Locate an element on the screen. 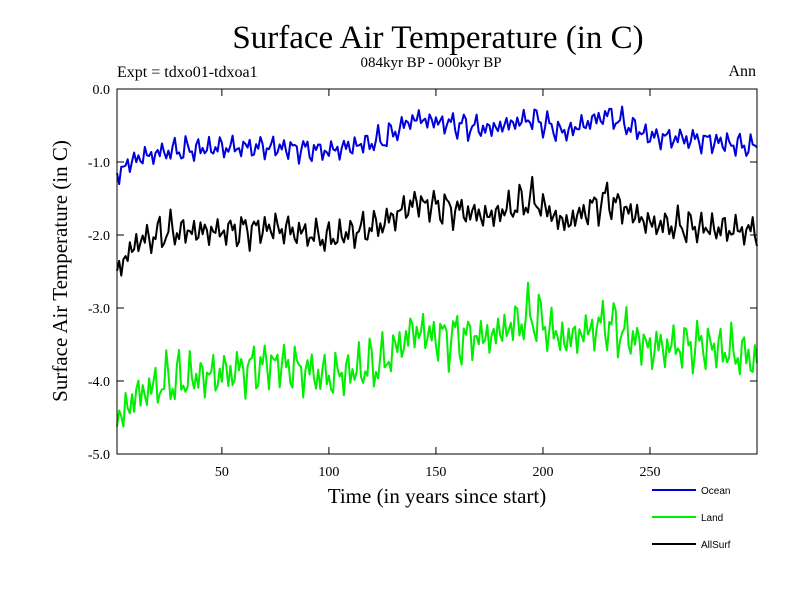  y-axis-label: Surface Air Temperature (in C) is located at coordinates (60, 271).